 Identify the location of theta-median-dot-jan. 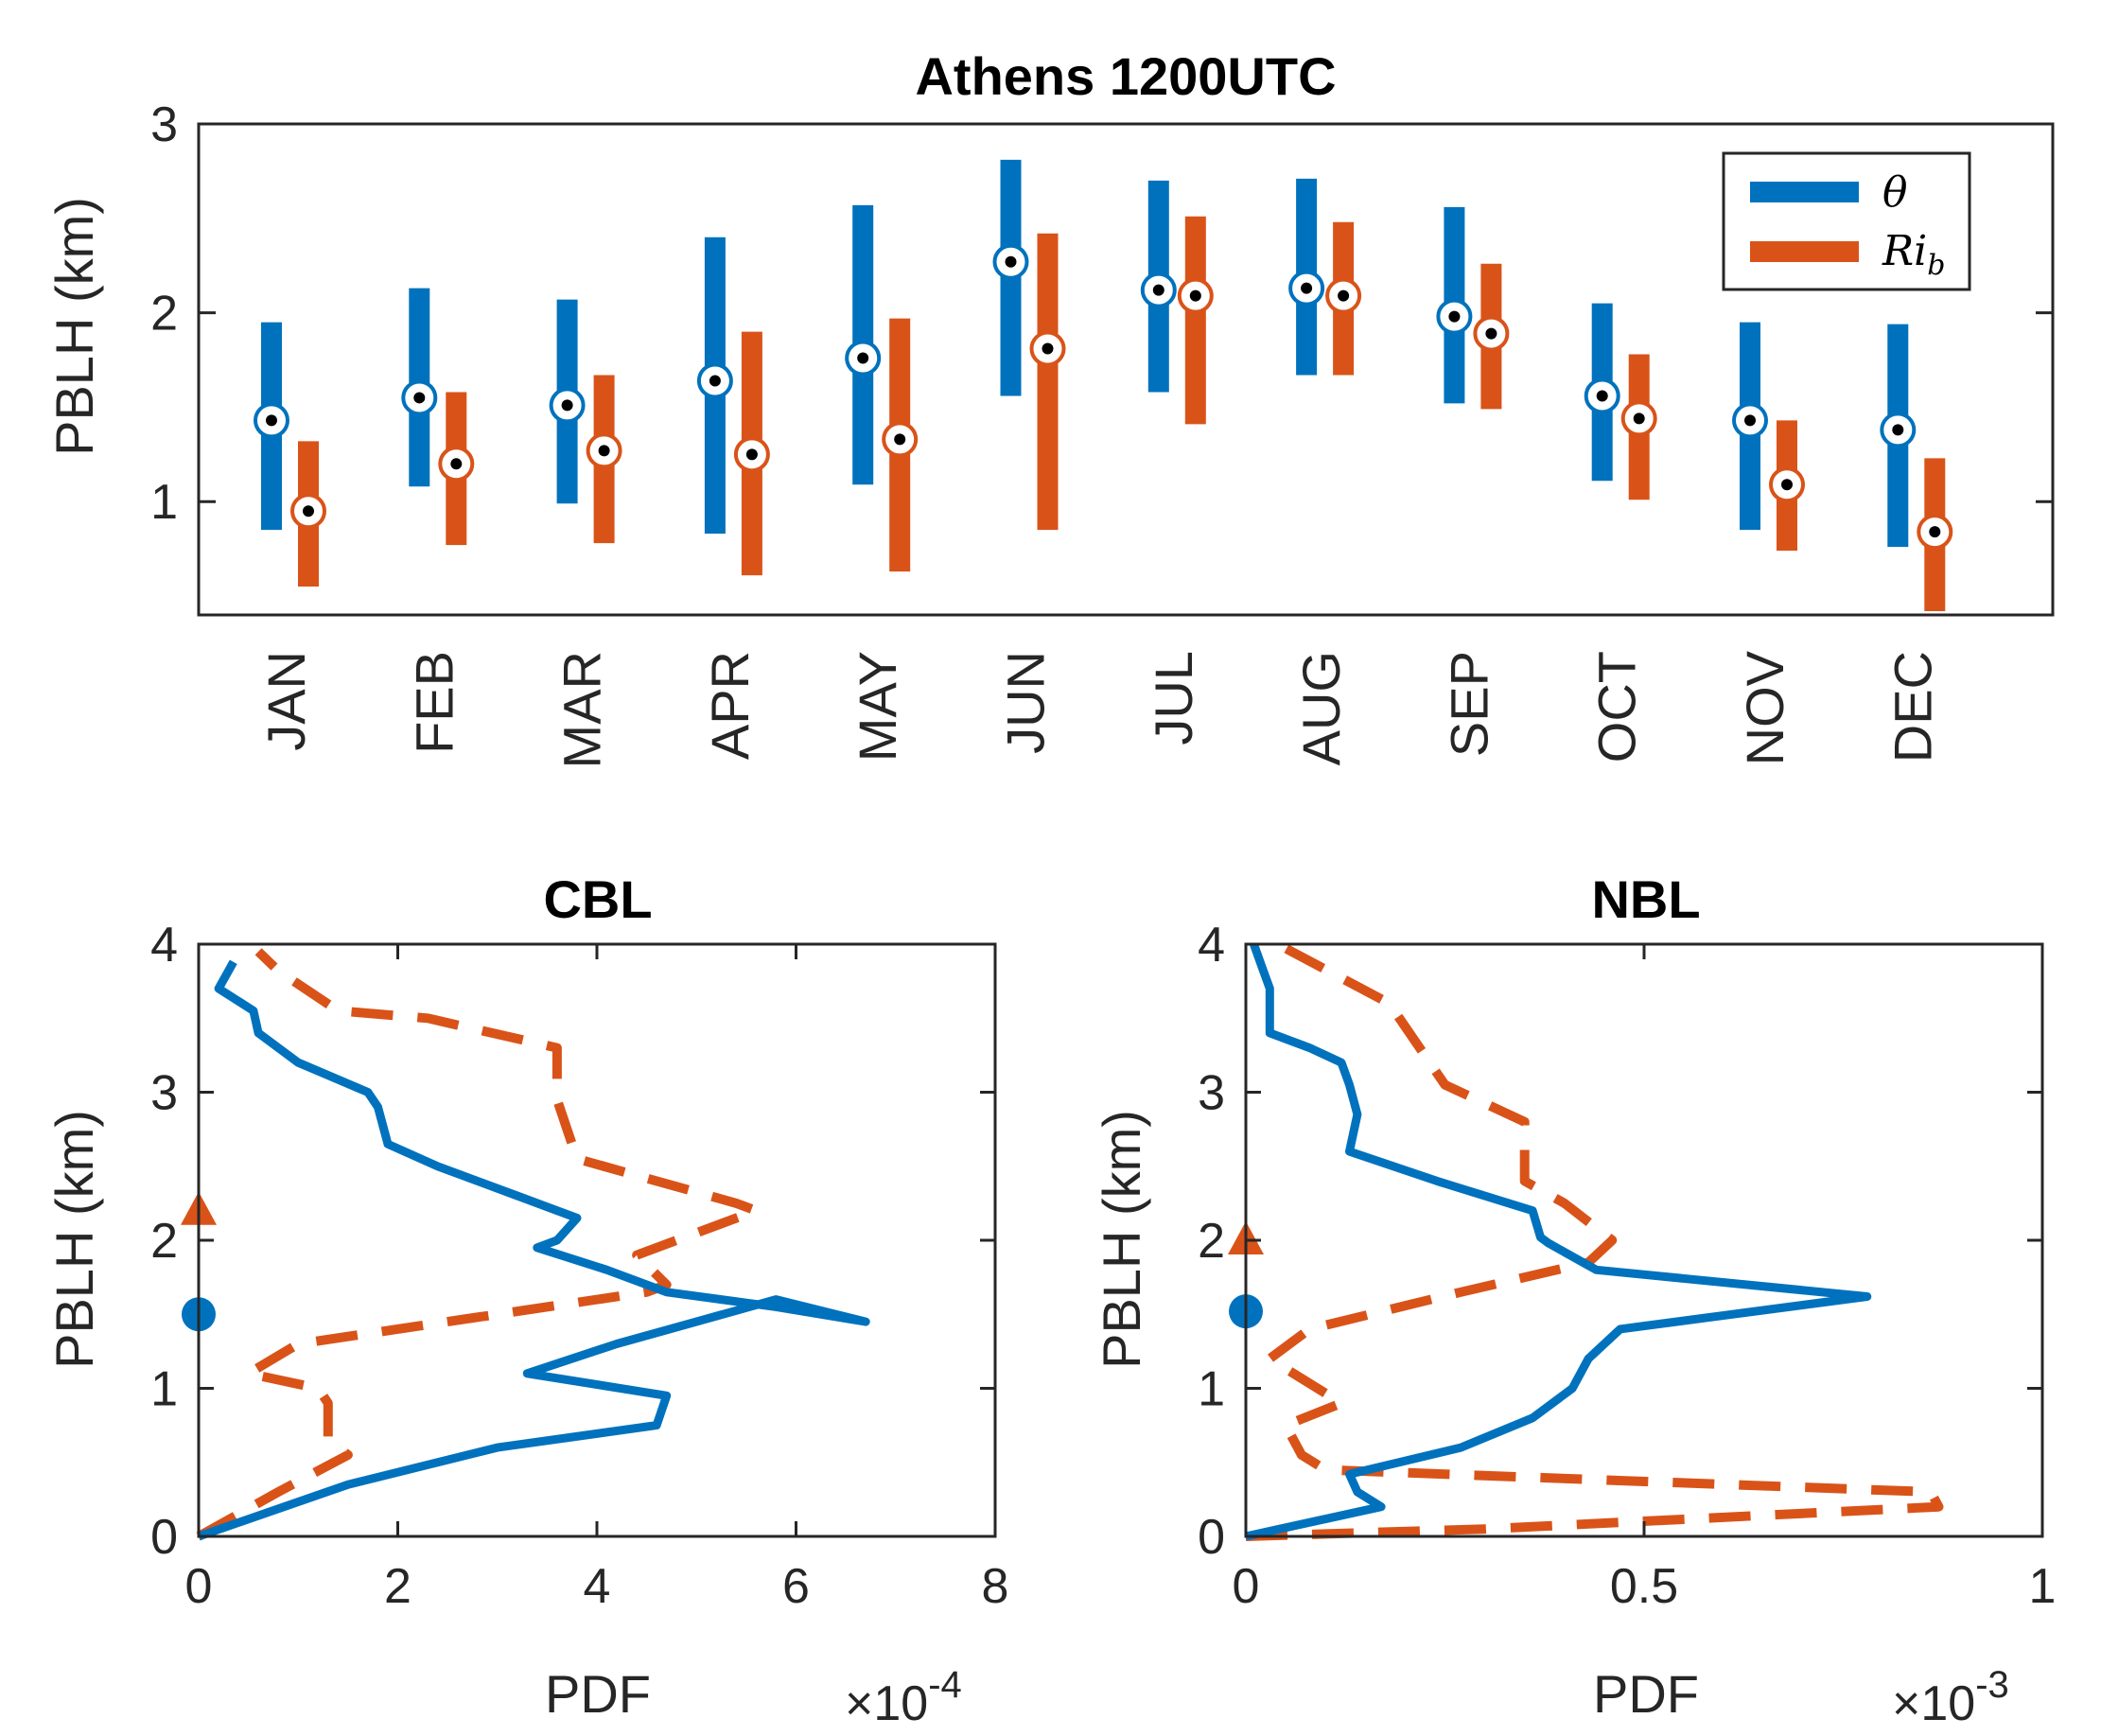
(271, 420).